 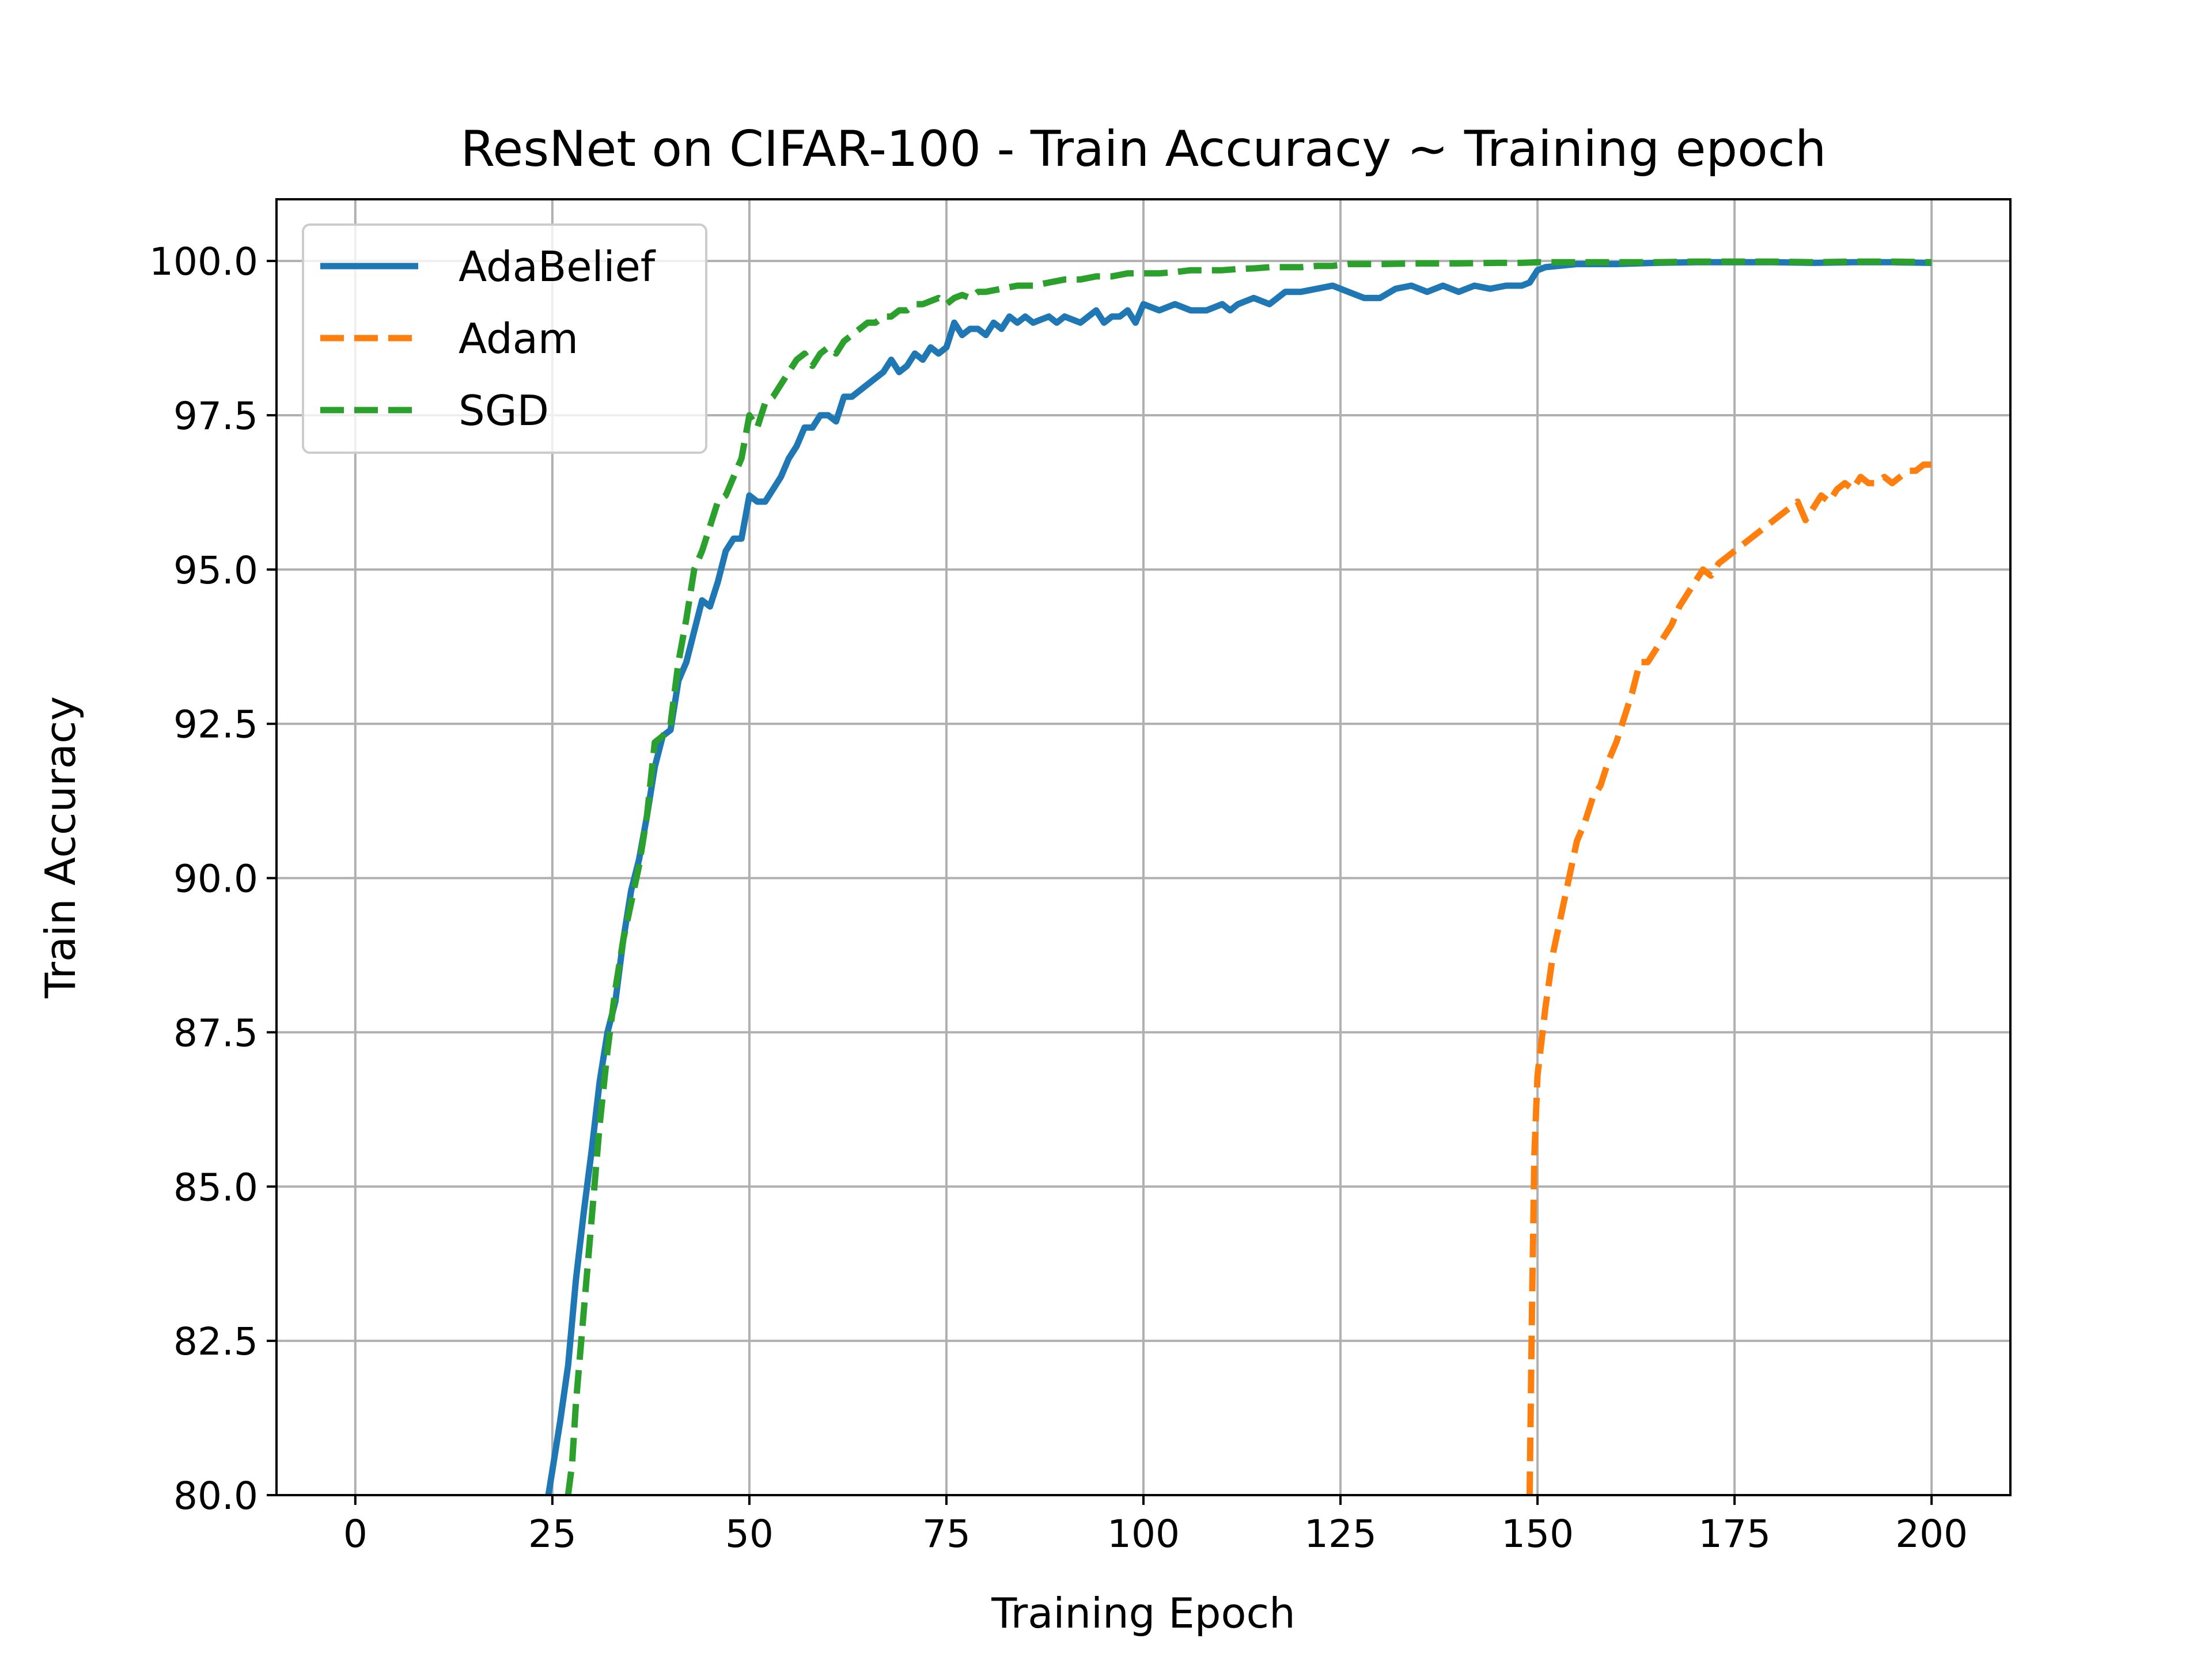 What do you see at coordinates (1143, 1613) in the screenshot?
I see `x-axis-title: Training Epoch` at bounding box center [1143, 1613].